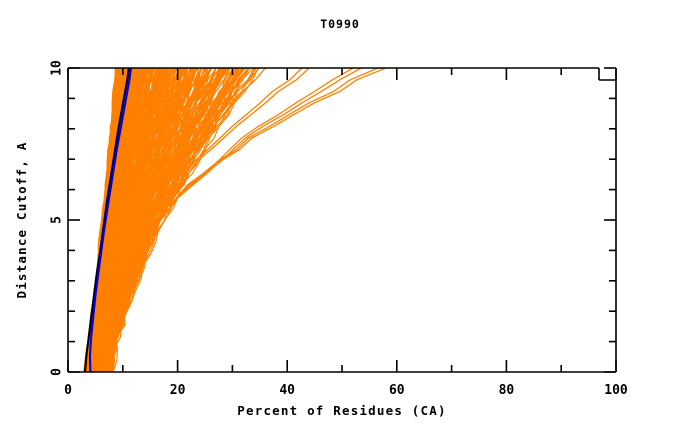  Describe the element at coordinates (21, 219) in the screenshot. I see `y-axis-title: Distance Cutoff, A` at that location.